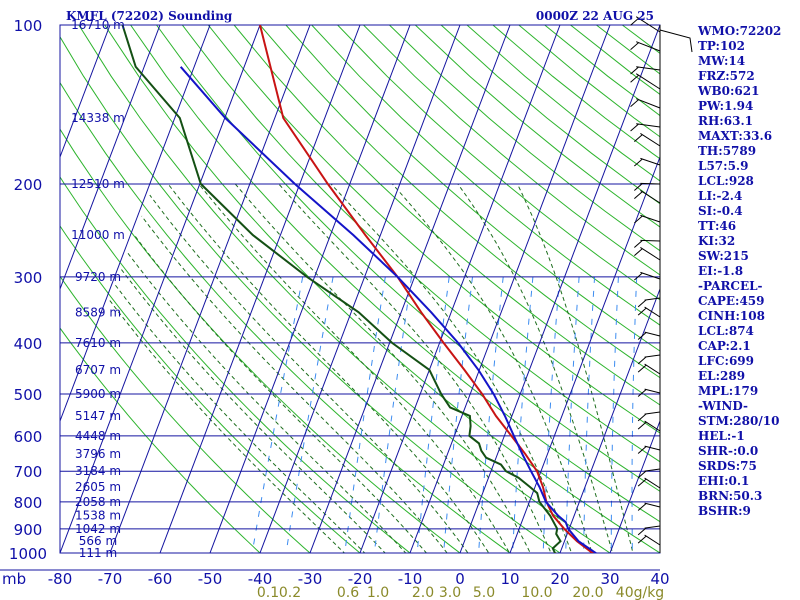 This screenshot has width=800, height=600. Describe the element at coordinates (98, 471) in the screenshot. I see `height-label: 3184 m` at that location.